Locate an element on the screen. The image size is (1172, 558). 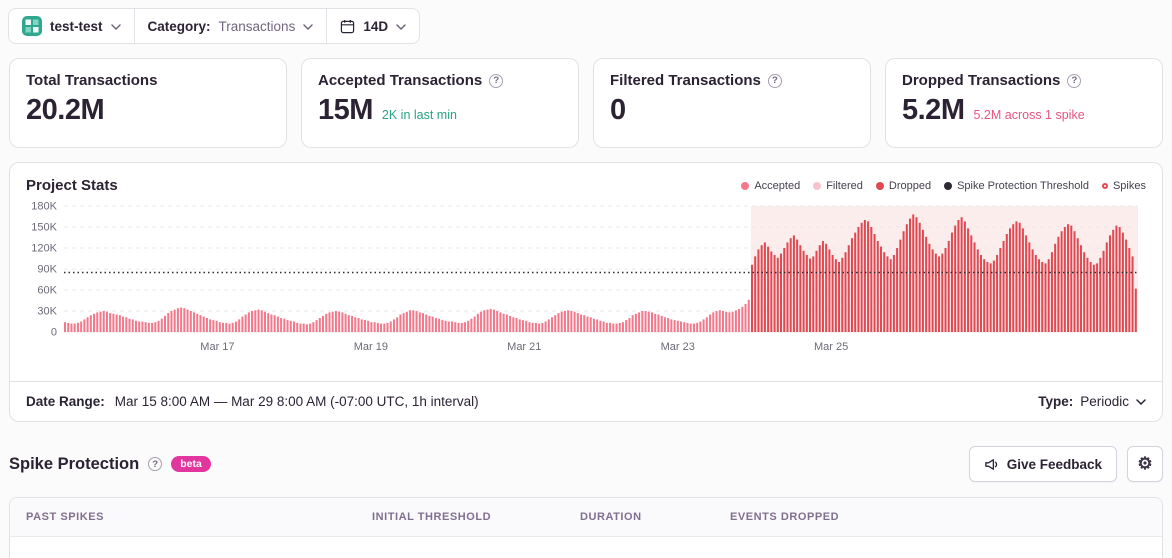
legend-item: Spike Protection Threshold is located at coordinates (1016, 186).